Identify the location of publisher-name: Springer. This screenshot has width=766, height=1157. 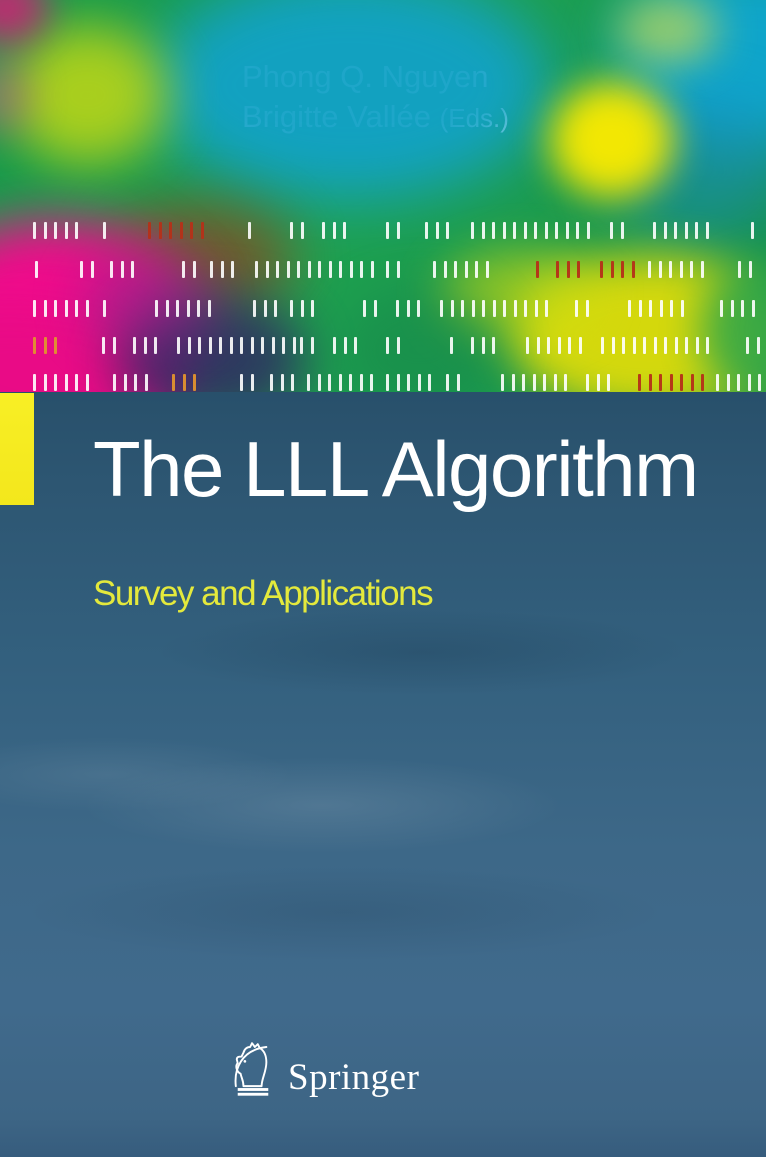
(354, 1077).